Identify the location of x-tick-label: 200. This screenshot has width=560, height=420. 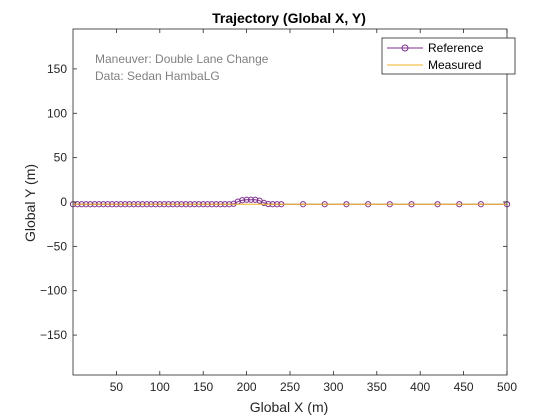
(247, 387).